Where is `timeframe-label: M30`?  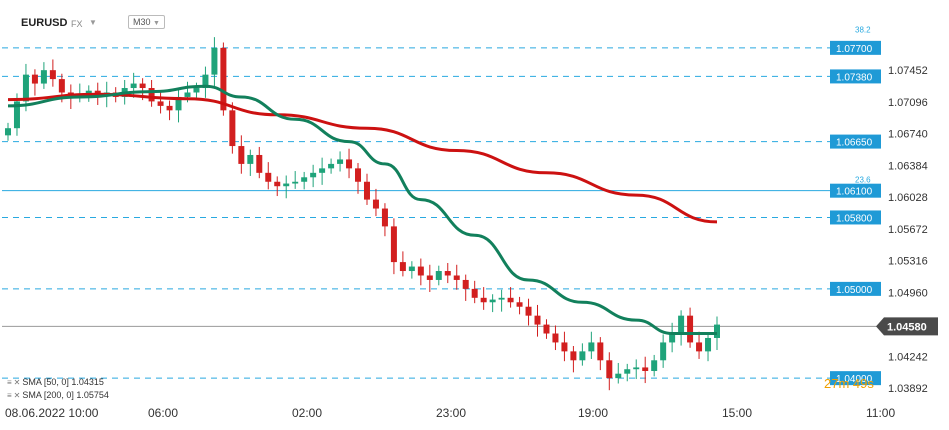 timeframe-label: M30 is located at coordinates (142, 22).